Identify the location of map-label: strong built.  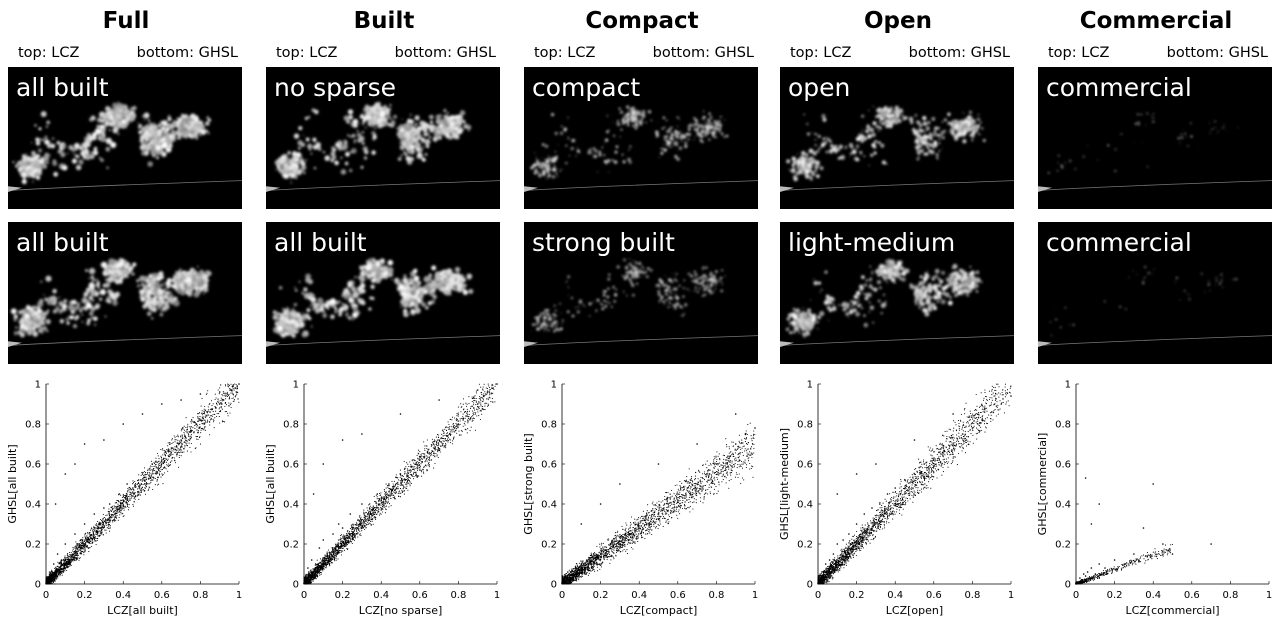
(603, 242).